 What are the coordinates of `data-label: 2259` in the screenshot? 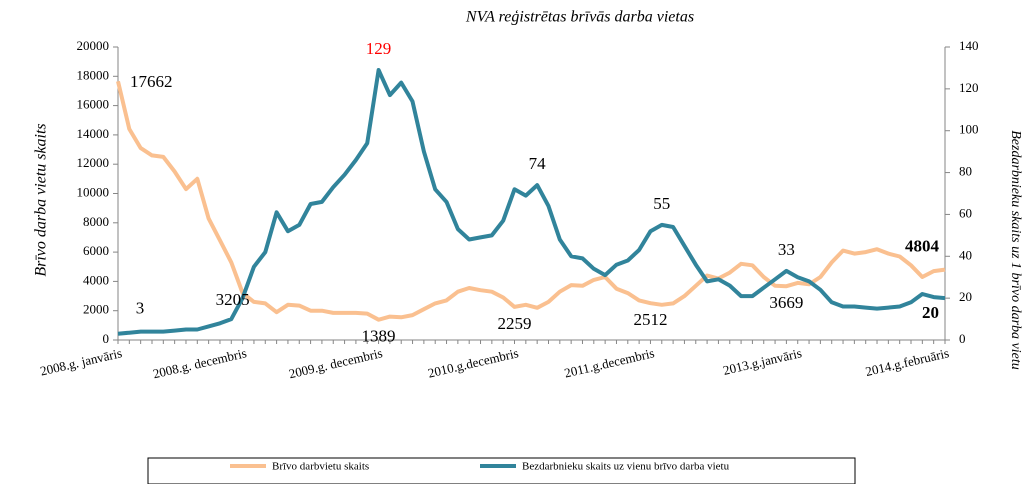 It's located at (515, 323).